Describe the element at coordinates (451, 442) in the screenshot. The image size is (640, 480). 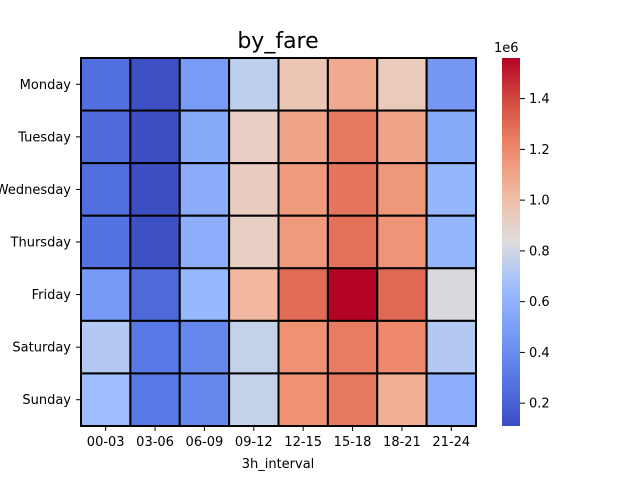
I see `x-tick-label: 21-24` at that location.